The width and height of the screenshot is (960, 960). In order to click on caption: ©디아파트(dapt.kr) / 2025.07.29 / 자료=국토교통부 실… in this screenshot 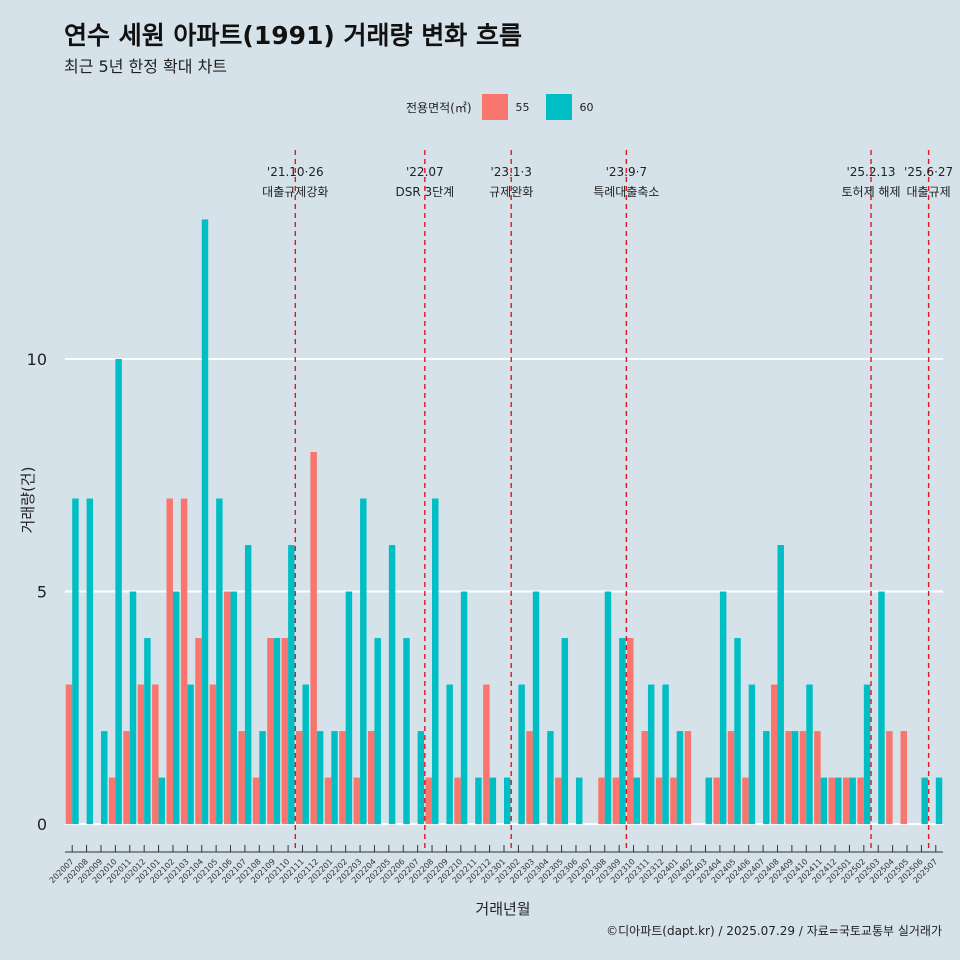, I will do `click(774, 931)`.